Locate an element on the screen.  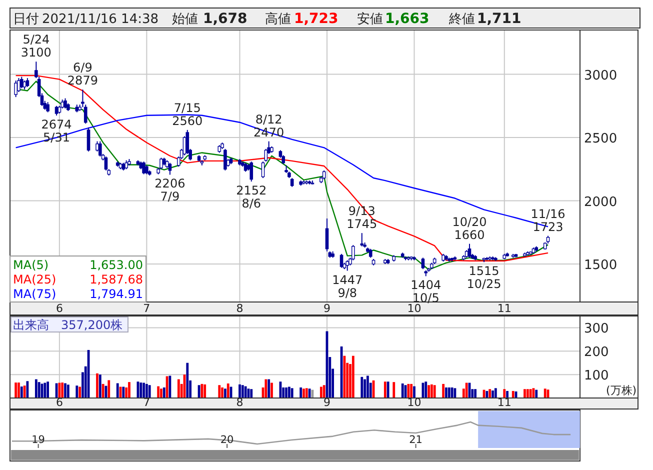
annotation: 1,794.91 is located at coordinates (116, 294).